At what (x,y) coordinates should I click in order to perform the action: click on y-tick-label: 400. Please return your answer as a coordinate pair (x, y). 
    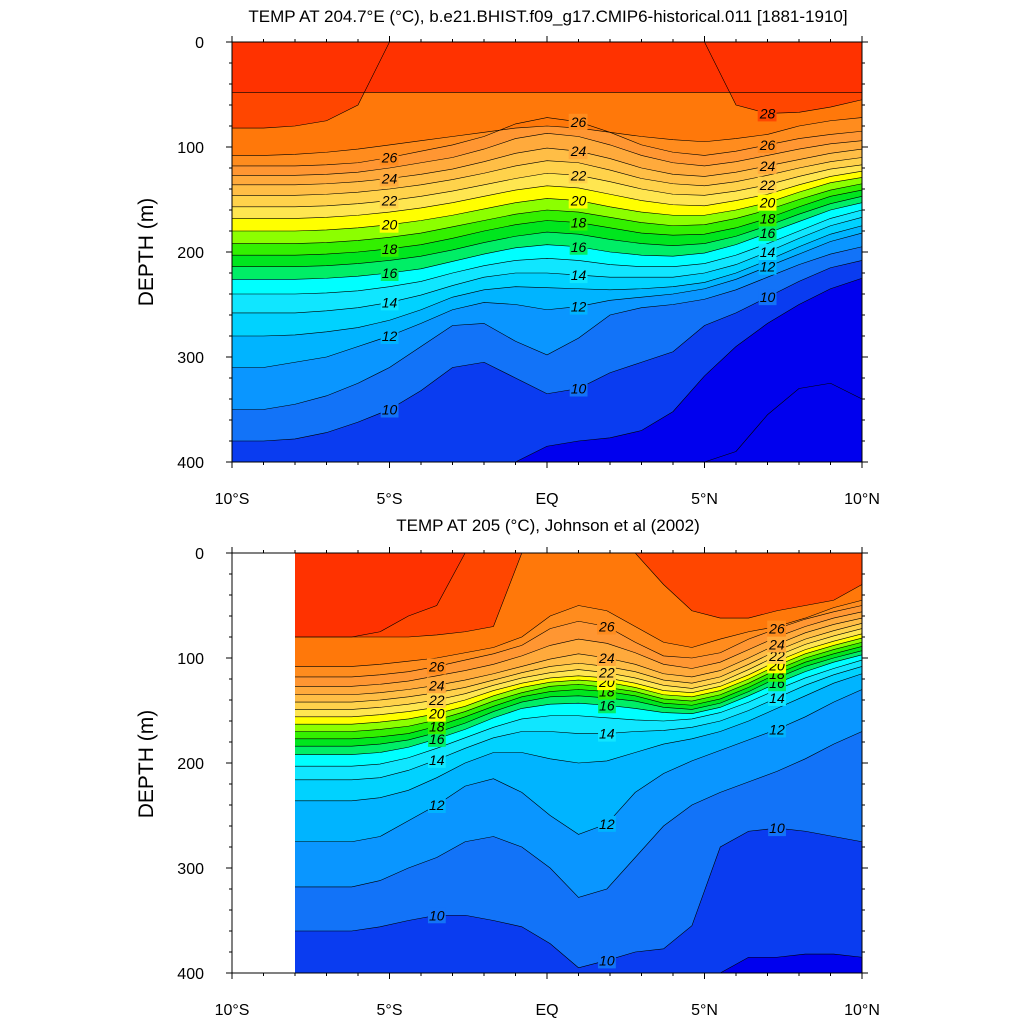
    Looking at the image, I should click on (190, 974).